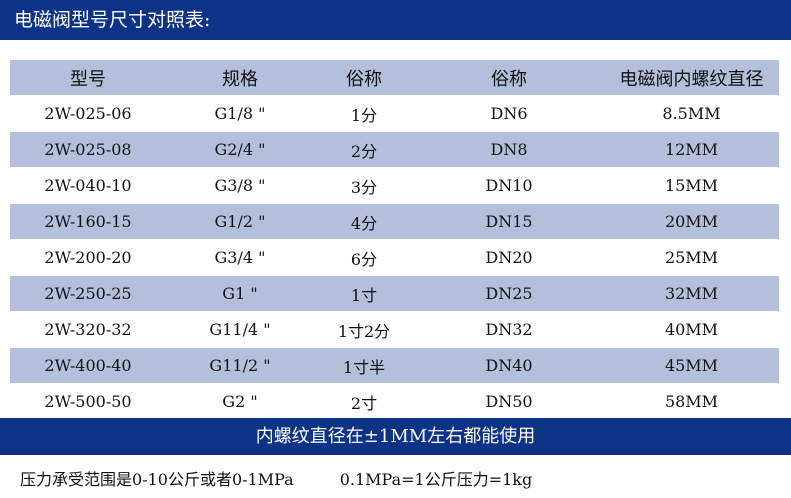 The image size is (791, 498). I want to click on table-cell: 40MM, so click(691, 329).